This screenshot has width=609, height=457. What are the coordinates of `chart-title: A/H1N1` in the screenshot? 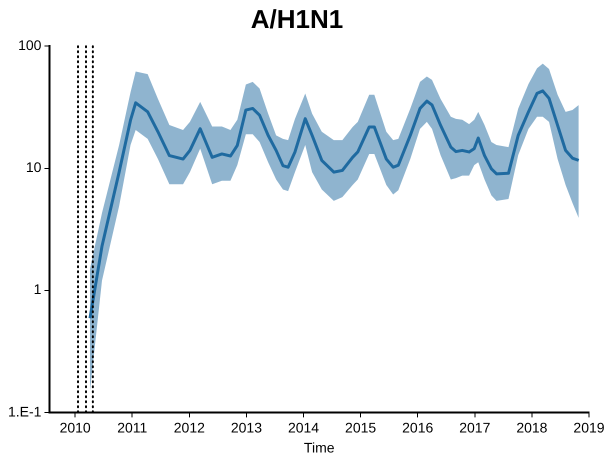 It's located at (297, 19).